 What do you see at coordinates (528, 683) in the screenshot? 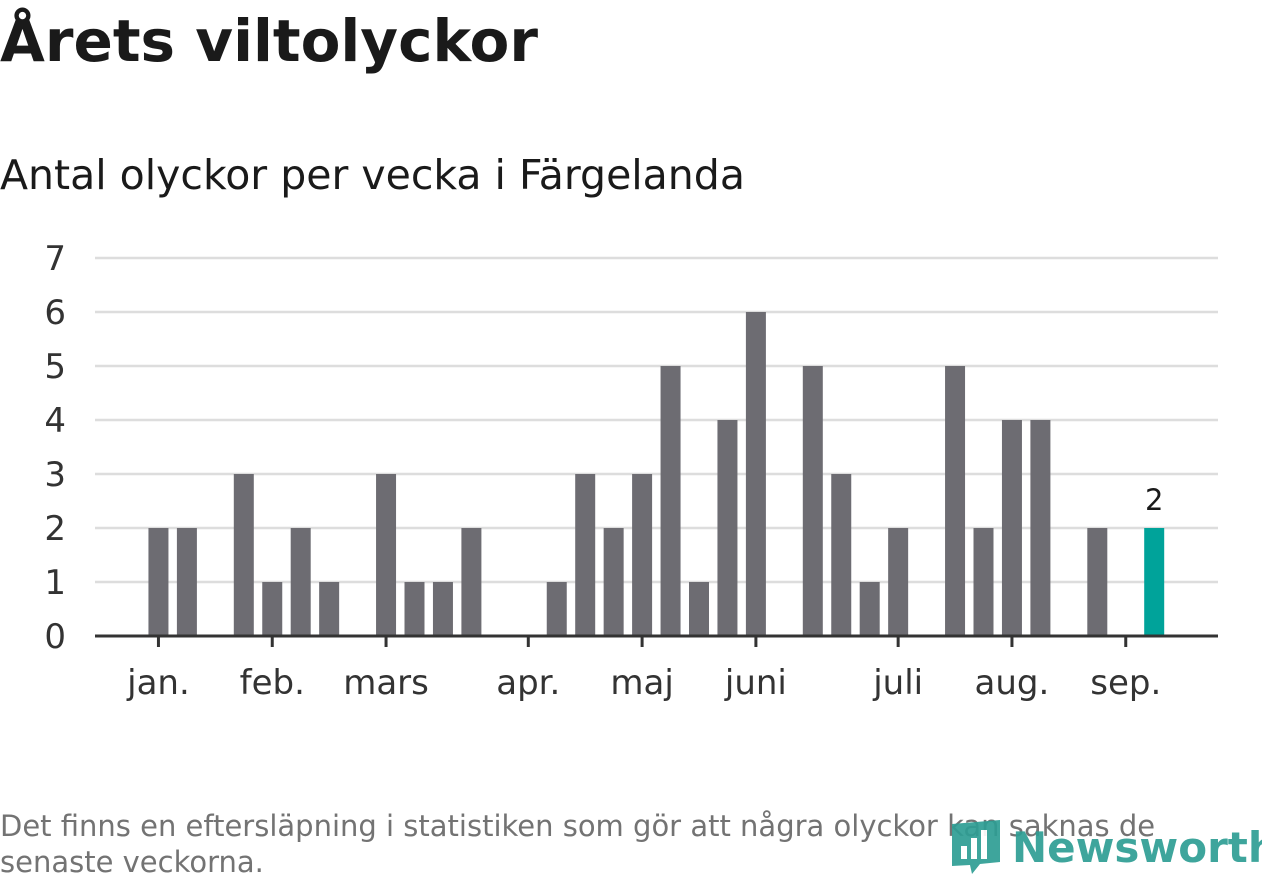
I see `x-tick-label: apr.` at bounding box center [528, 683].